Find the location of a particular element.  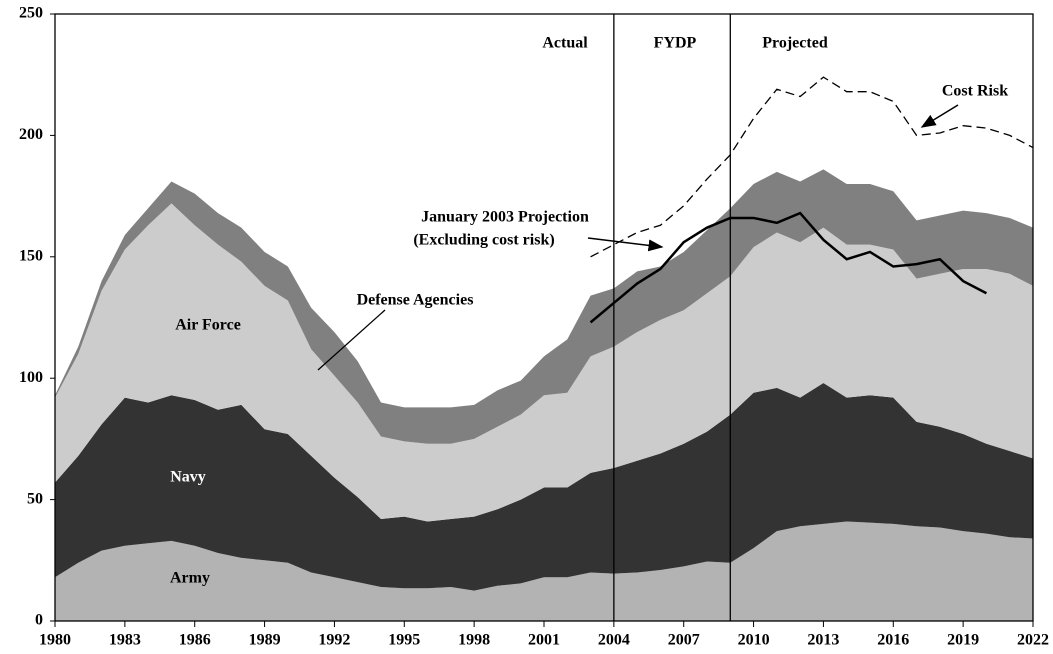

x-tick-label: 1986 is located at coordinates (195, 640).